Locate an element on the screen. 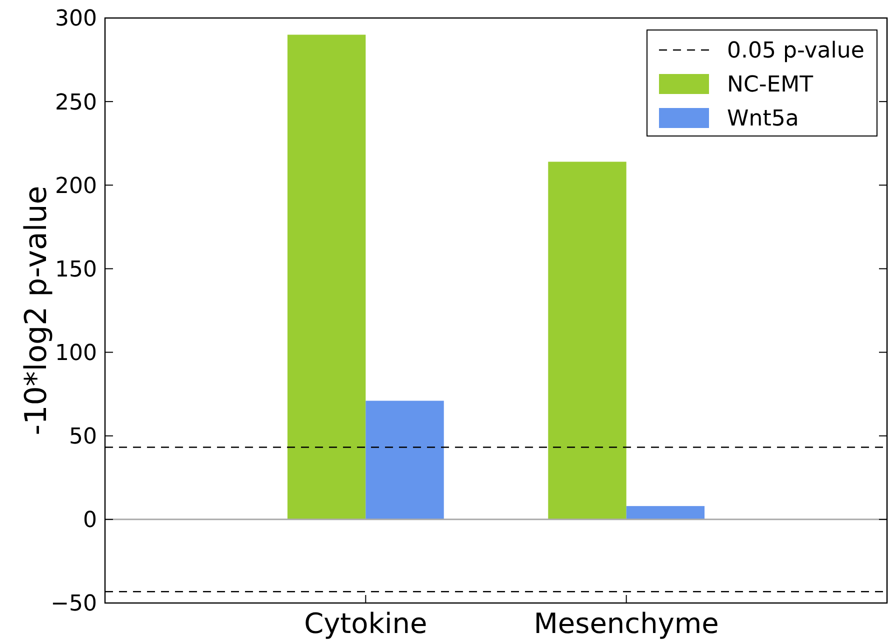 This screenshot has height=644, width=888. y-tick-label: 50 is located at coordinates (83, 437).